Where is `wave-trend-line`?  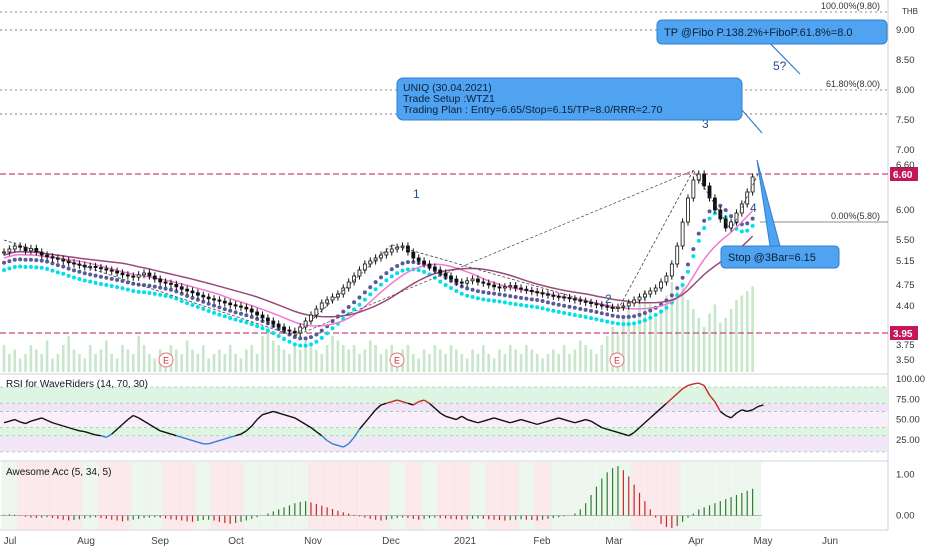
wave-trend-line is located at coordinates (343, 290).